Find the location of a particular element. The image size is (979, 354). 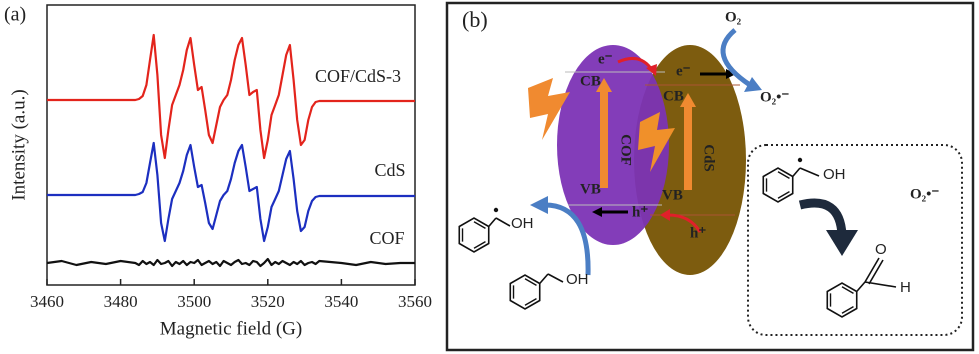

electron-arrow is located at coordinates (731, 74).